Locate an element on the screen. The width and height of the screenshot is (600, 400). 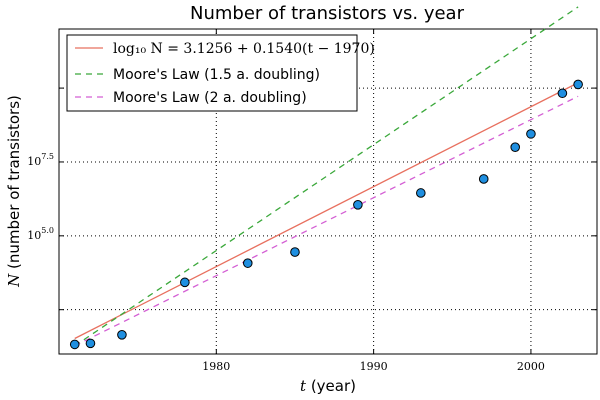
y-axis-label-var: N is located at coordinates (14, 280).